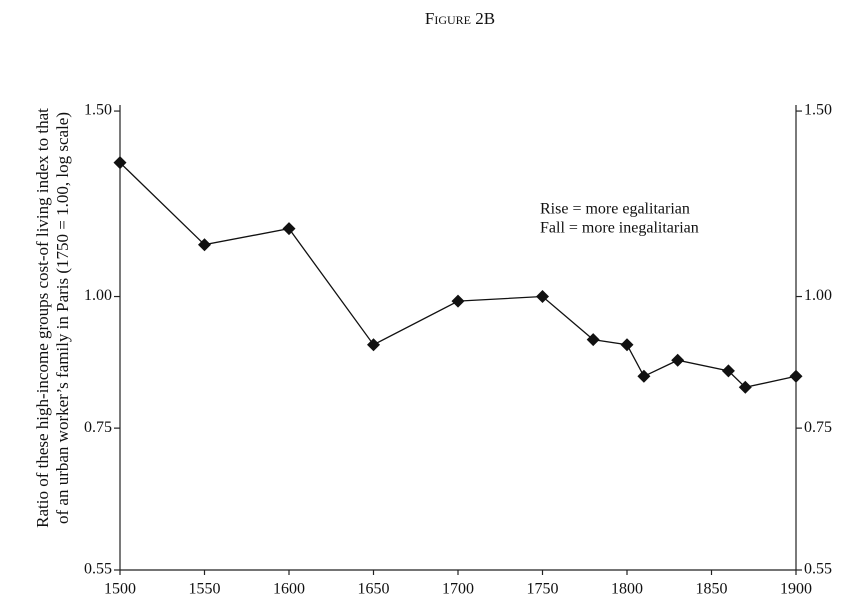 This screenshot has height=610, width=852. What do you see at coordinates (818, 569) in the screenshot?
I see `y-tick-label-right: 0.55` at bounding box center [818, 569].